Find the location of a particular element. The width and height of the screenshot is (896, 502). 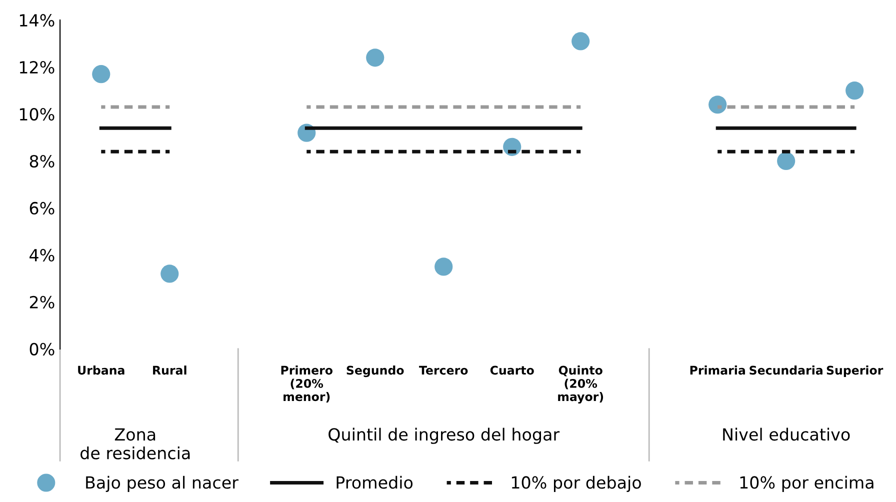

x-tick-label: Primero (20% menor) is located at coordinates (306, 384).